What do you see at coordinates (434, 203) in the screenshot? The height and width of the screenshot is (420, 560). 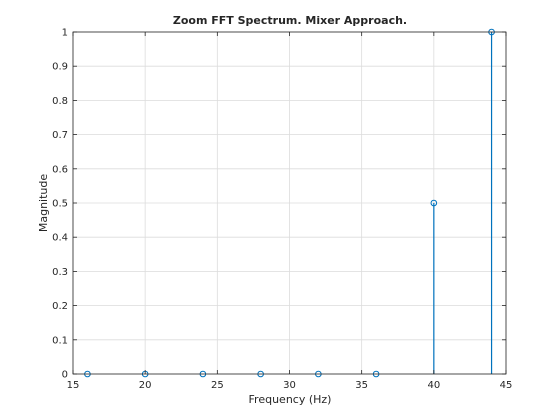 I see `stem-marker` at bounding box center [434, 203].